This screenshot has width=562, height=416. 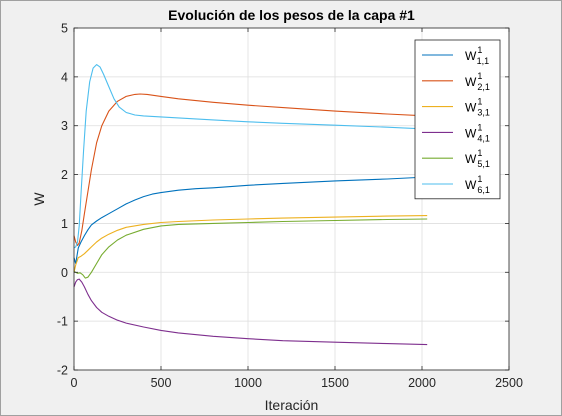 What do you see at coordinates (248, 383) in the screenshot?
I see `x-tick-label: 1000` at bounding box center [248, 383].